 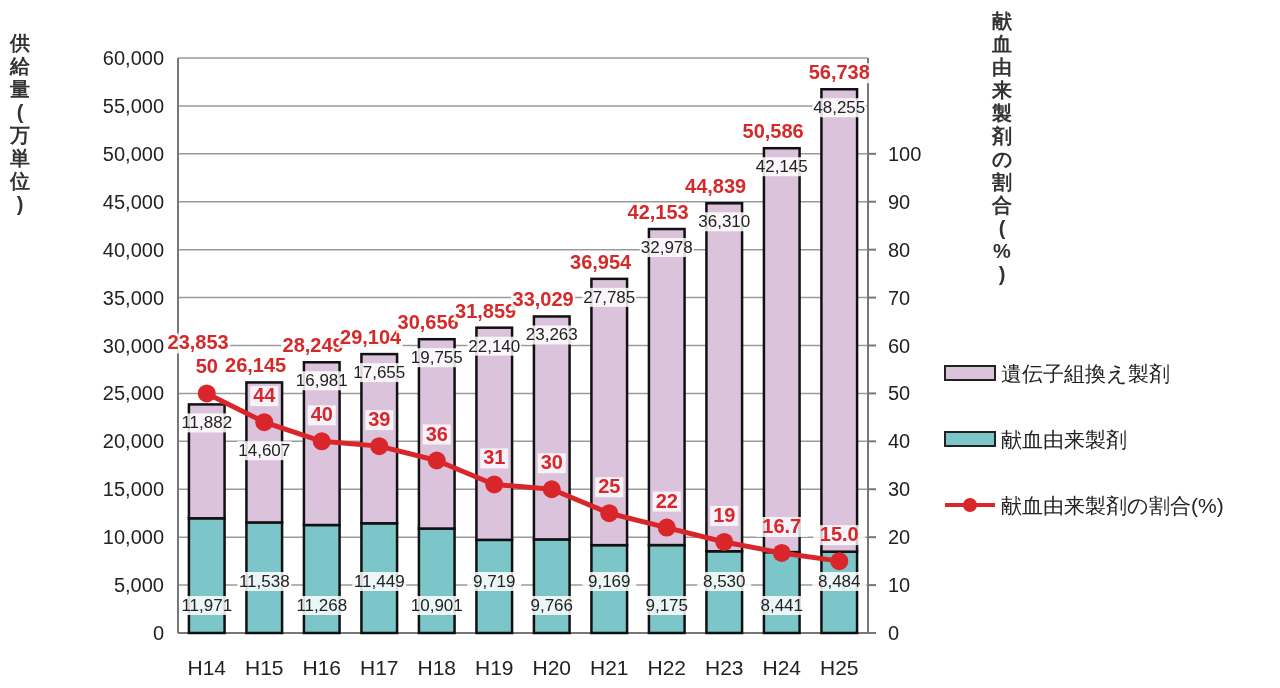 I want to click on text: 献血由来製剤の割合(%), so click(x=1002, y=147).